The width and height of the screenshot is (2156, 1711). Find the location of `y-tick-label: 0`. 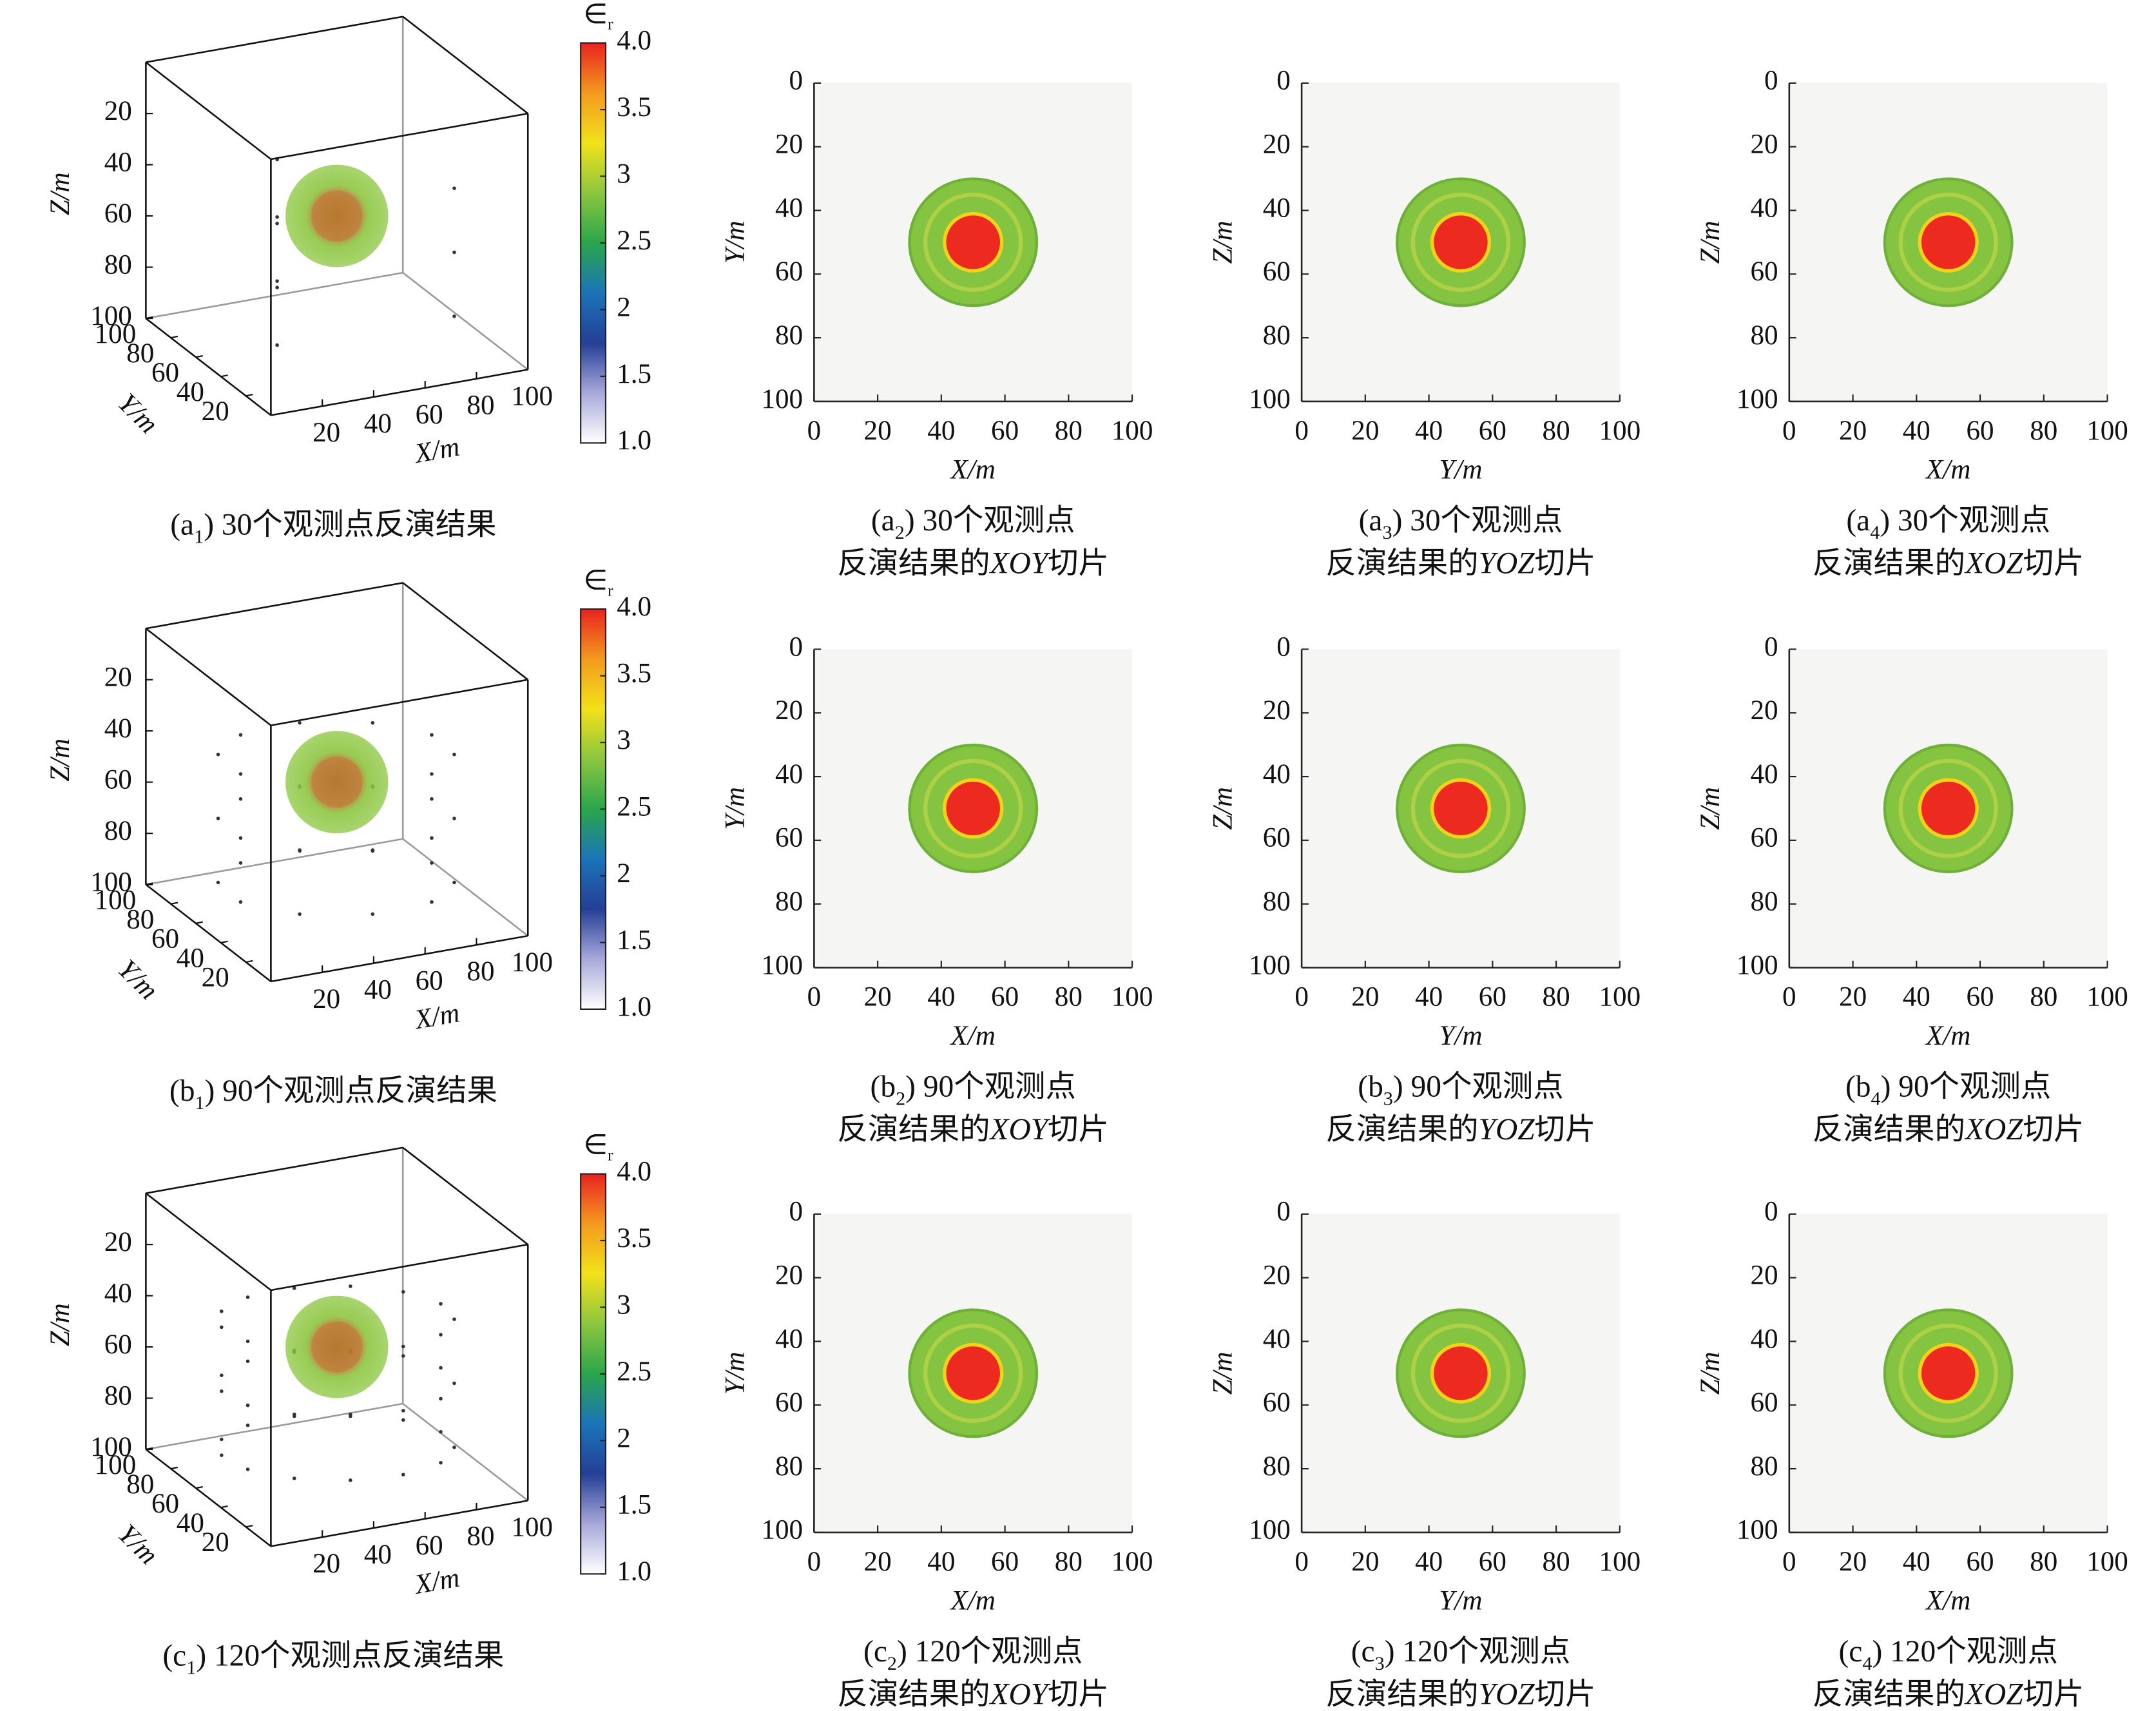

y-tick-label: 0 is located at coordinates (797, 81).